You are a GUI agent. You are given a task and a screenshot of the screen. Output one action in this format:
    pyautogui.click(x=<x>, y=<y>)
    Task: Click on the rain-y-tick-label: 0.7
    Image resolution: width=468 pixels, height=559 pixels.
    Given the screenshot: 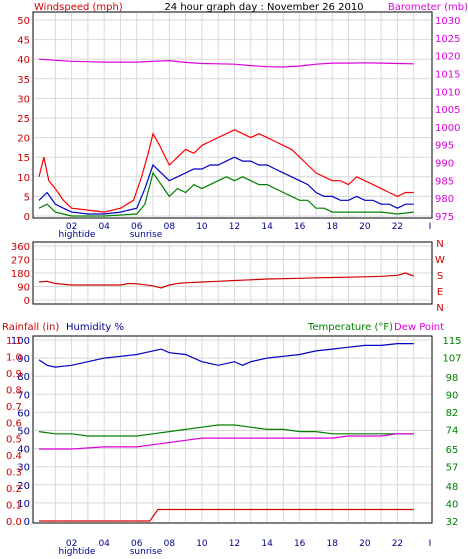 What is the action you would take?
    pyautogui.click(x=14, y=407)
    